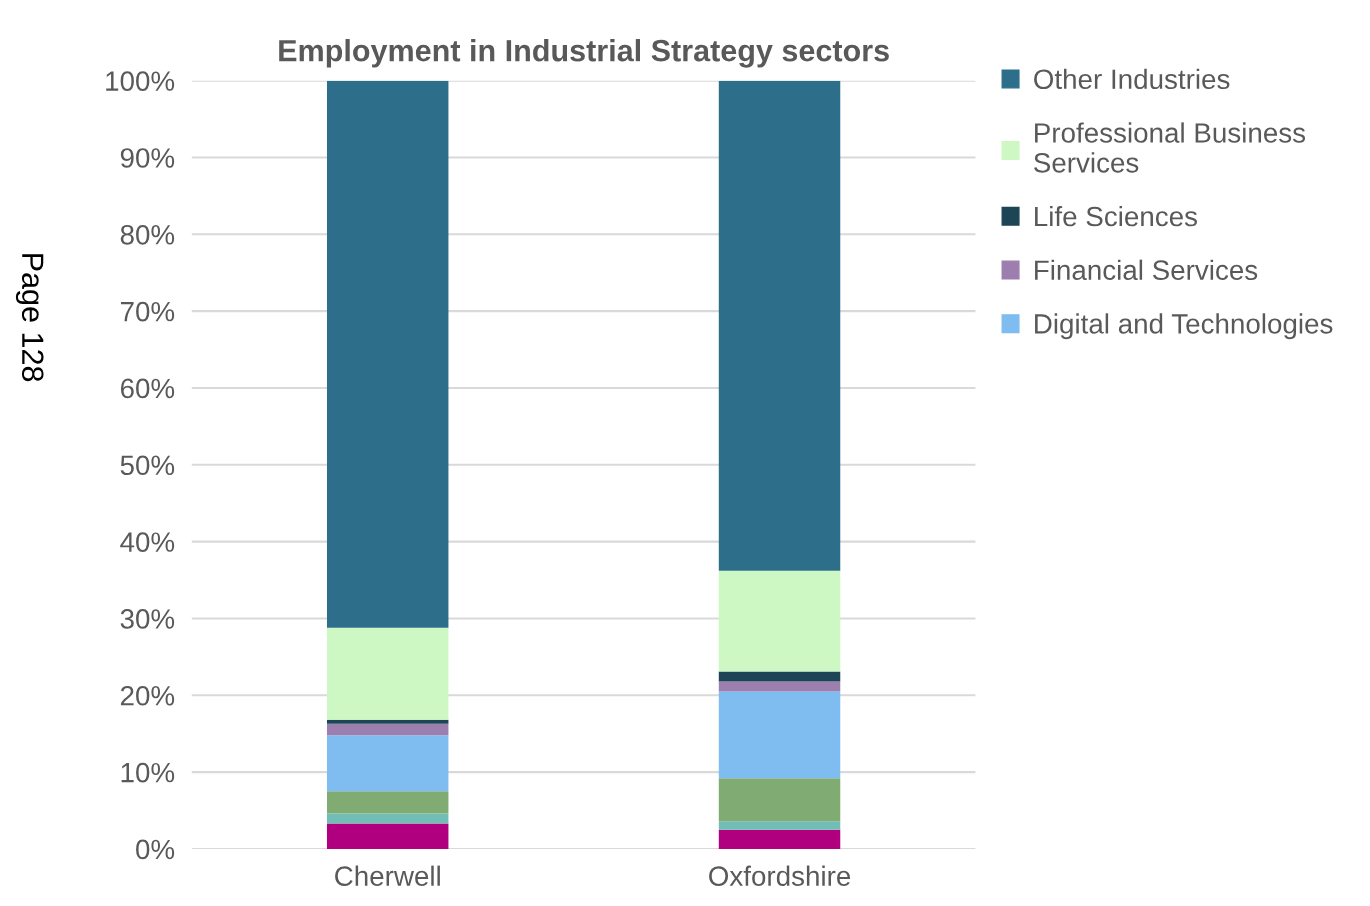 This screenshot has width=1370, height=906. I want to click on y-tick-label: 90%, so click(147, 158).